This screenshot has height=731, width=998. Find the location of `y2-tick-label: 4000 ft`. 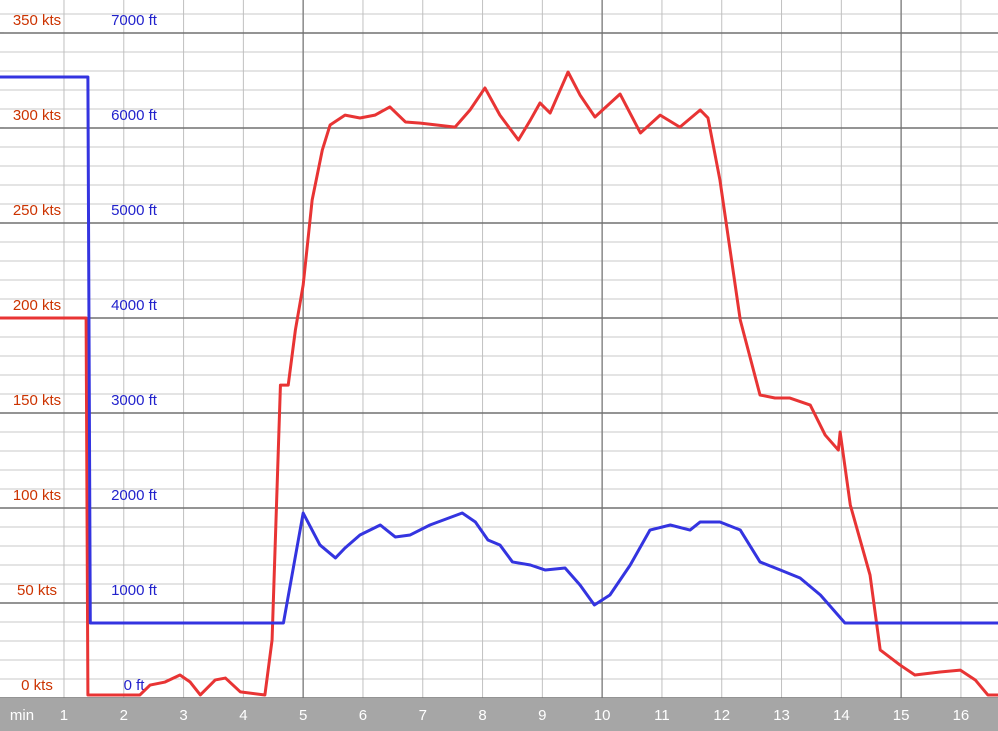

y2-tick-label: 4000 ft is located at coordinates (134, 305).